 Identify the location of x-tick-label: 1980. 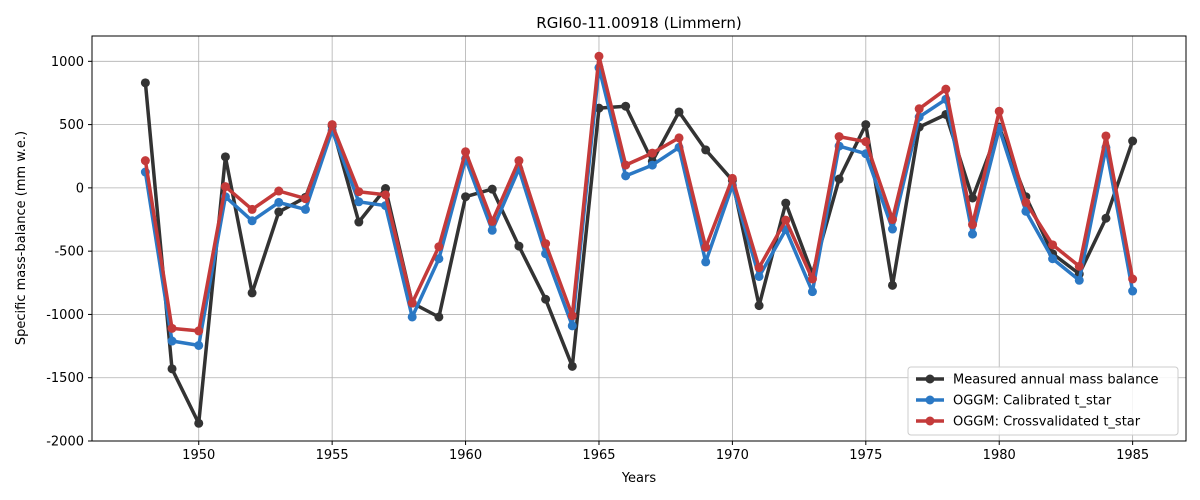
(999, 455).